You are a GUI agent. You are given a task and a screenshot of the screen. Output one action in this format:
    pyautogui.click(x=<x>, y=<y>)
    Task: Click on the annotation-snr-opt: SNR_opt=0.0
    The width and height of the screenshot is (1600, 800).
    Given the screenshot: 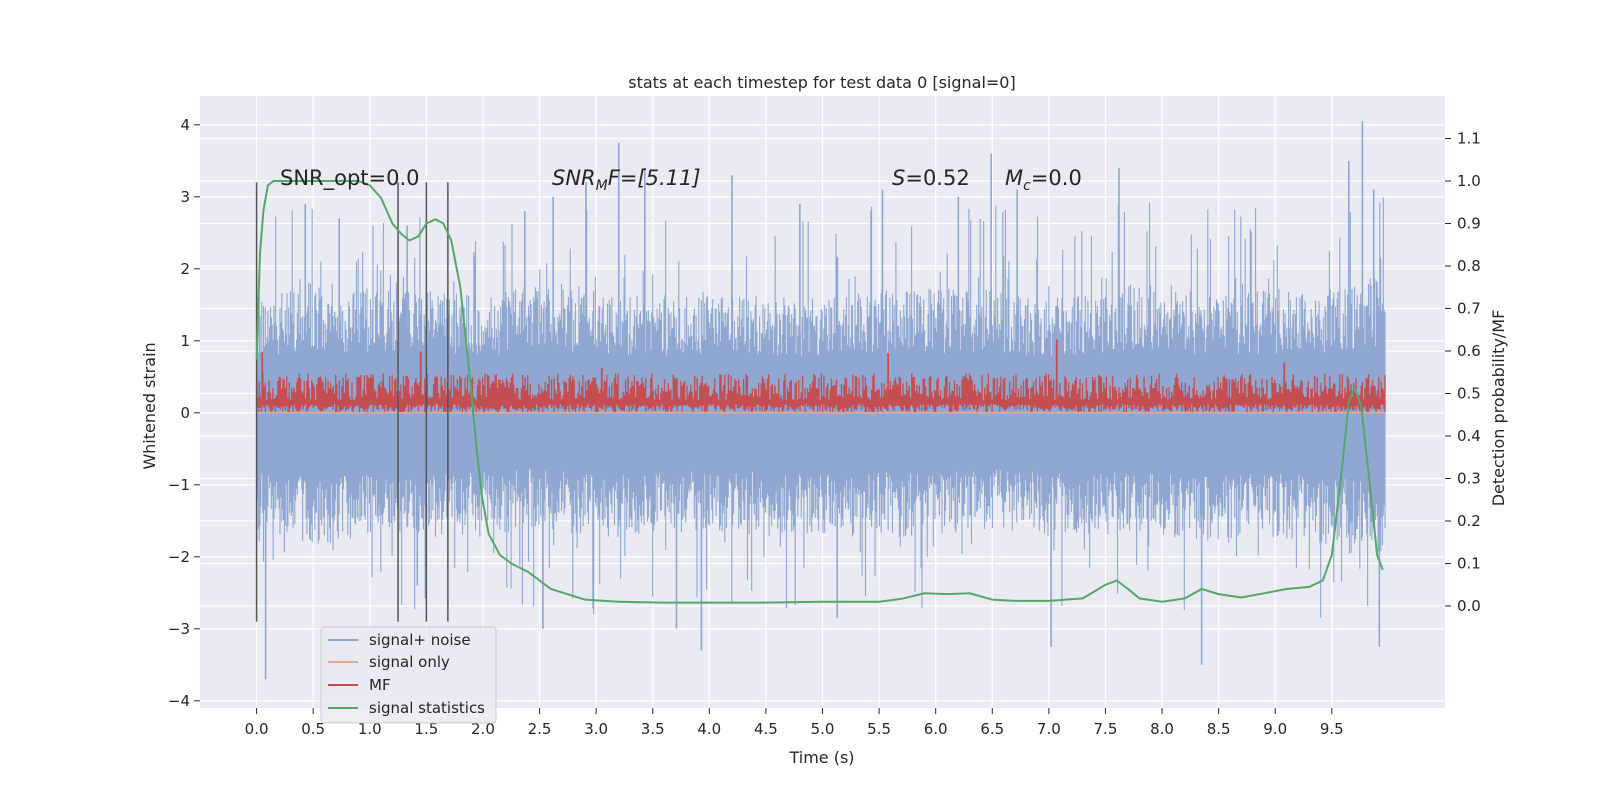 What is the action you would take?
    pyautogui.click(x=350, y=178)
    